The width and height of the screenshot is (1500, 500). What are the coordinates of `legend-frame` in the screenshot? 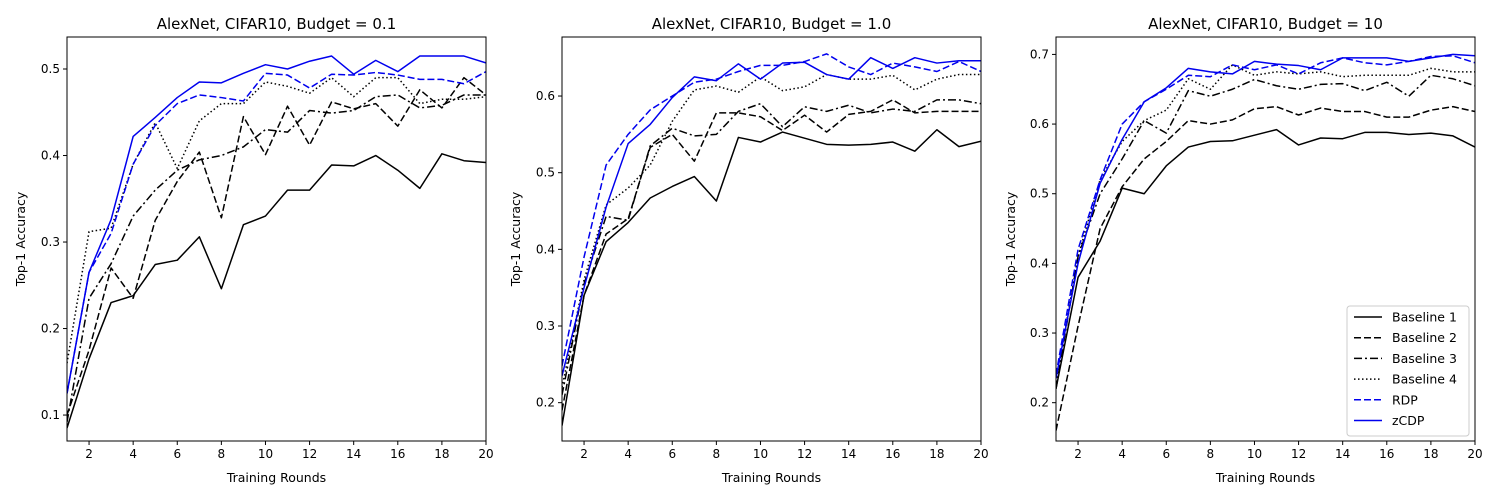 It's located at (1408, 371).